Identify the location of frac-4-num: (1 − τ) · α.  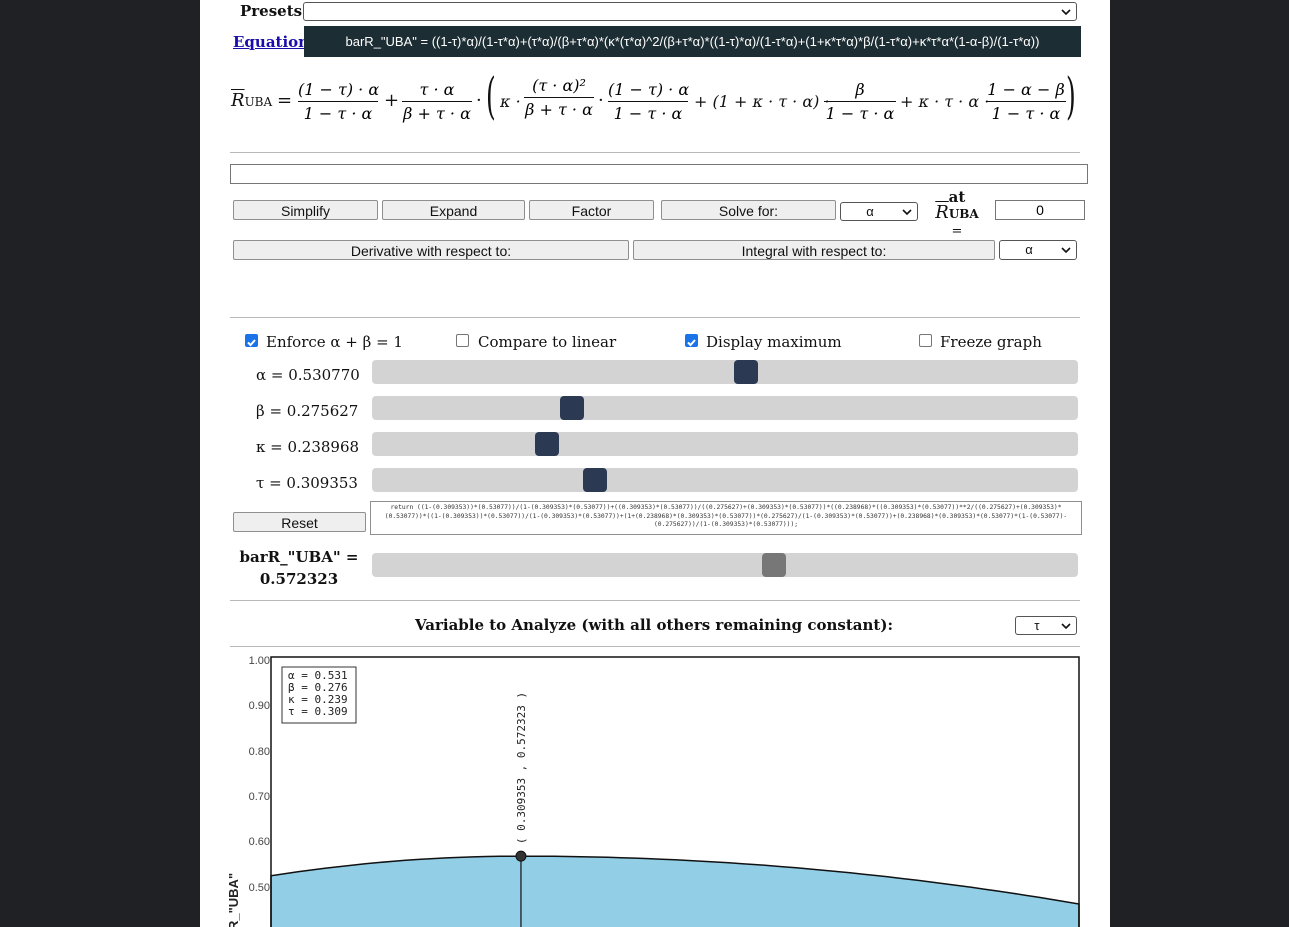
(649, 89).